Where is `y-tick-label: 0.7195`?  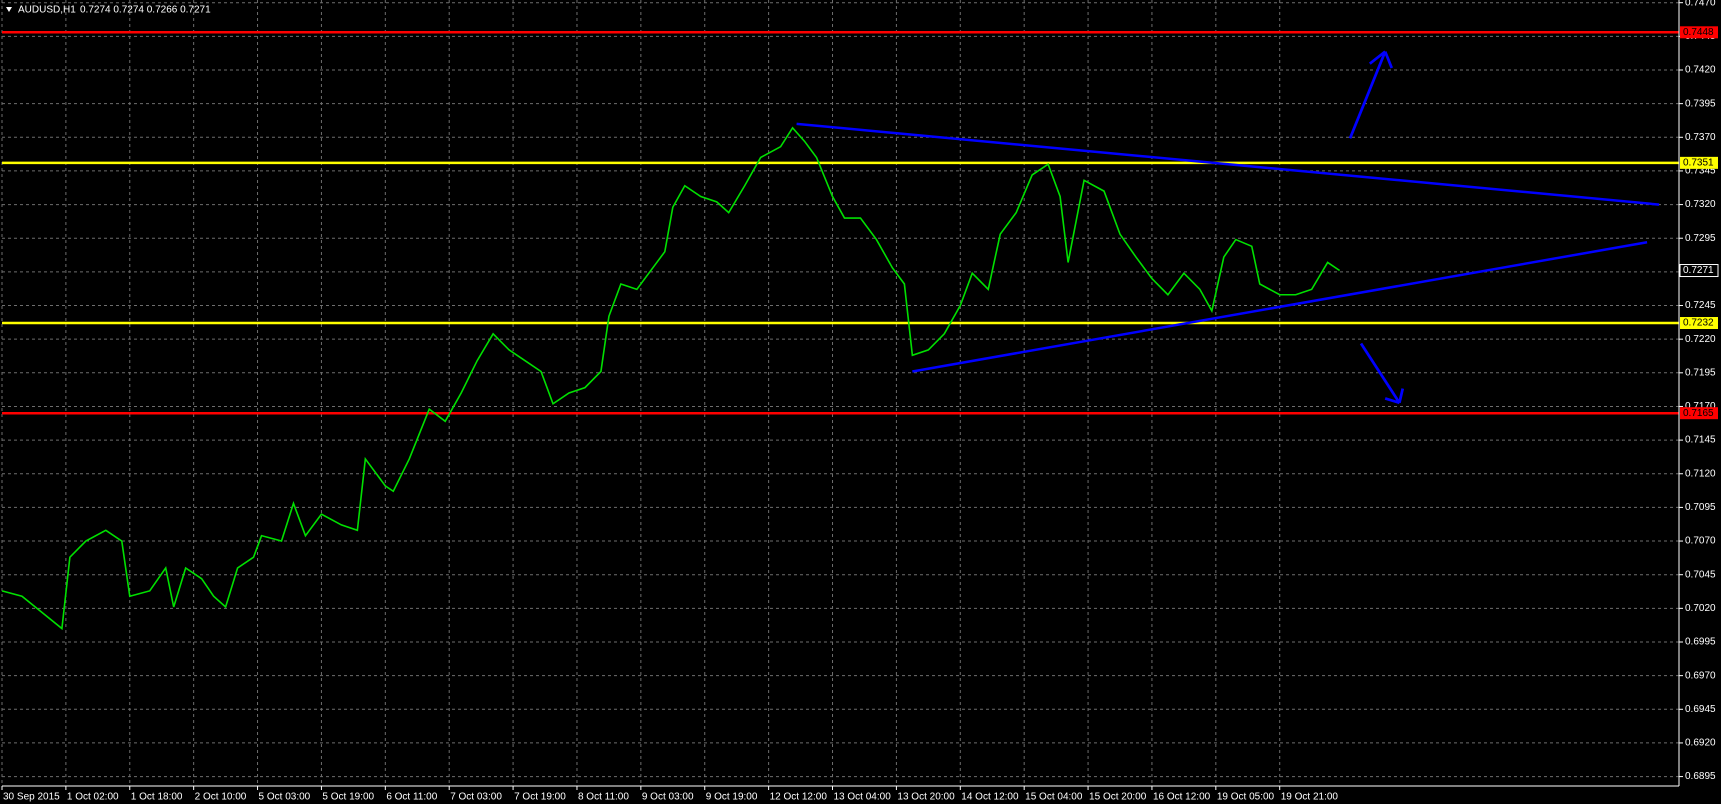 y-tick-label: 0.7195 is located at coordinates (1700, 372).